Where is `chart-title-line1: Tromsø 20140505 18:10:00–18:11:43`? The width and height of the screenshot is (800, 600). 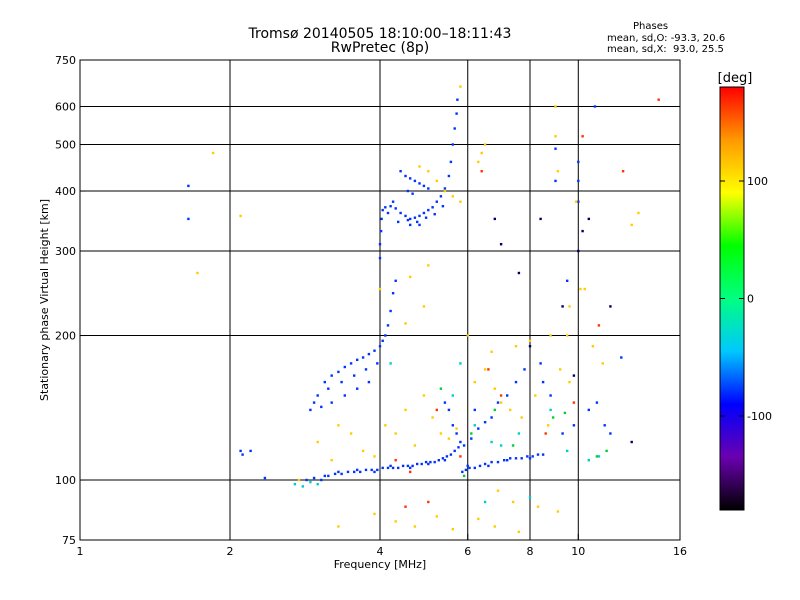
chart-title-line1: Tromsø 20140505 18:10:00–18:11:43 is located at coordinates (380, 34).